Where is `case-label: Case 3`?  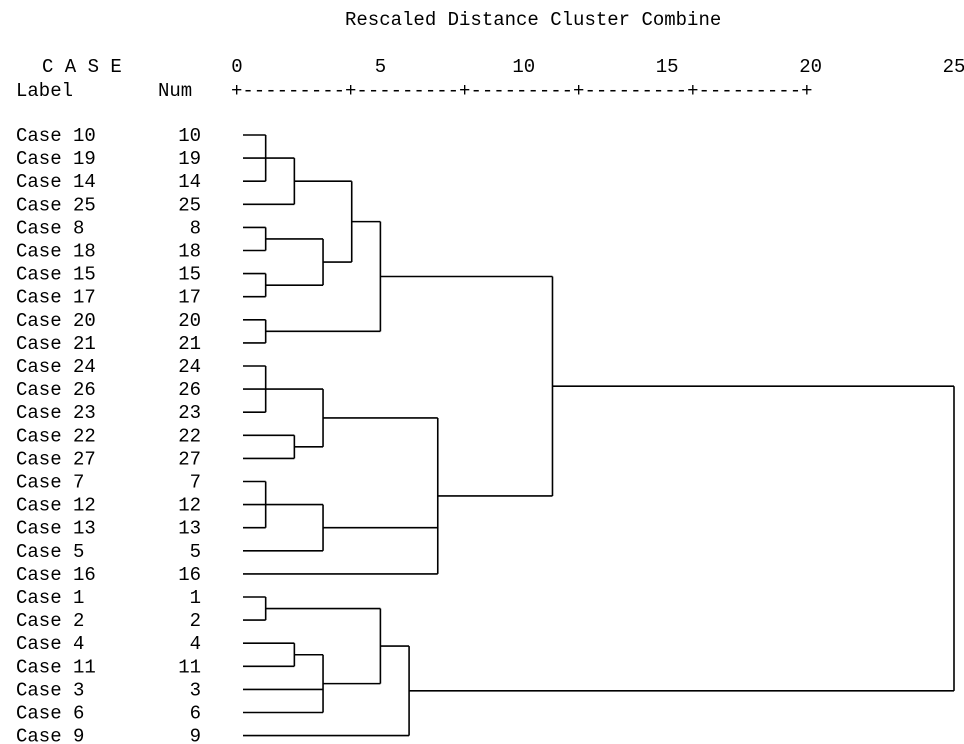
case-label: Case 3 is located at coordinates (50, 690).